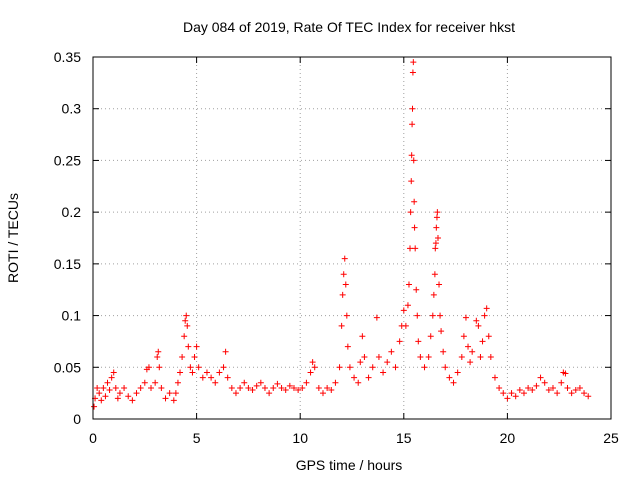 This screenshot has height=480, width=640. I want to click on y-tick-label: 0.15, so click(67, 264).